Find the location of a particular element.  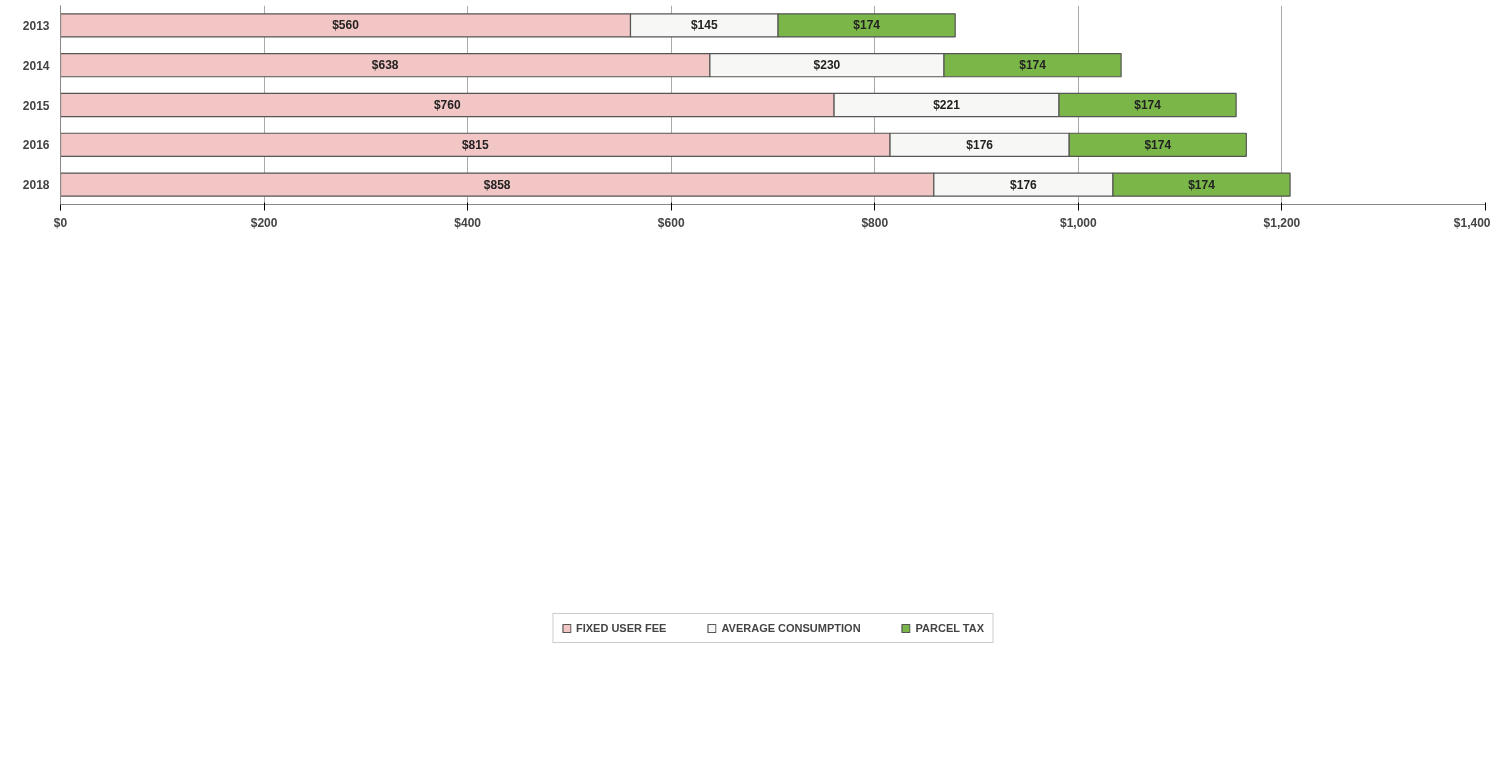

data-label: $145 is located at coordinates (704, 25).